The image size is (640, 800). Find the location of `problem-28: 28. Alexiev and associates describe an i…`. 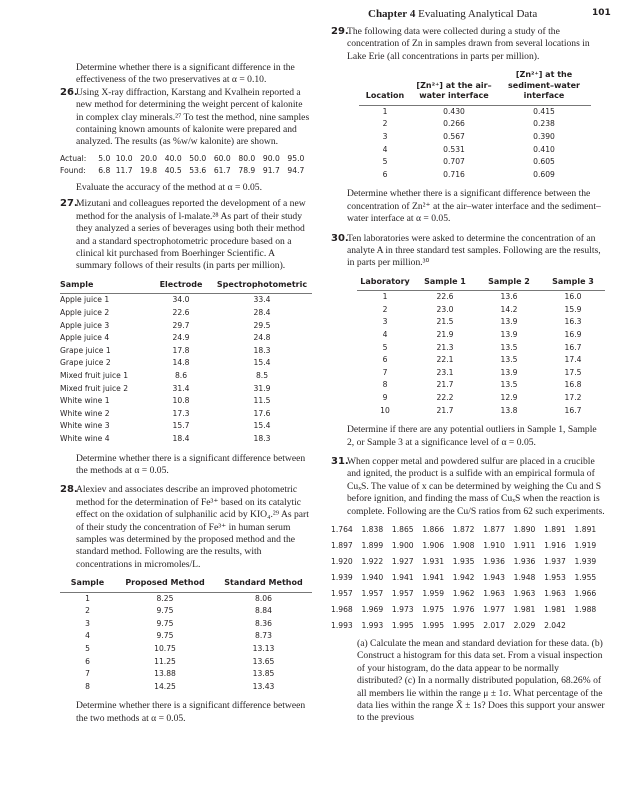

problem-28: 28. Alexiev and associates describe an i… is located at coordinates (186, 527).